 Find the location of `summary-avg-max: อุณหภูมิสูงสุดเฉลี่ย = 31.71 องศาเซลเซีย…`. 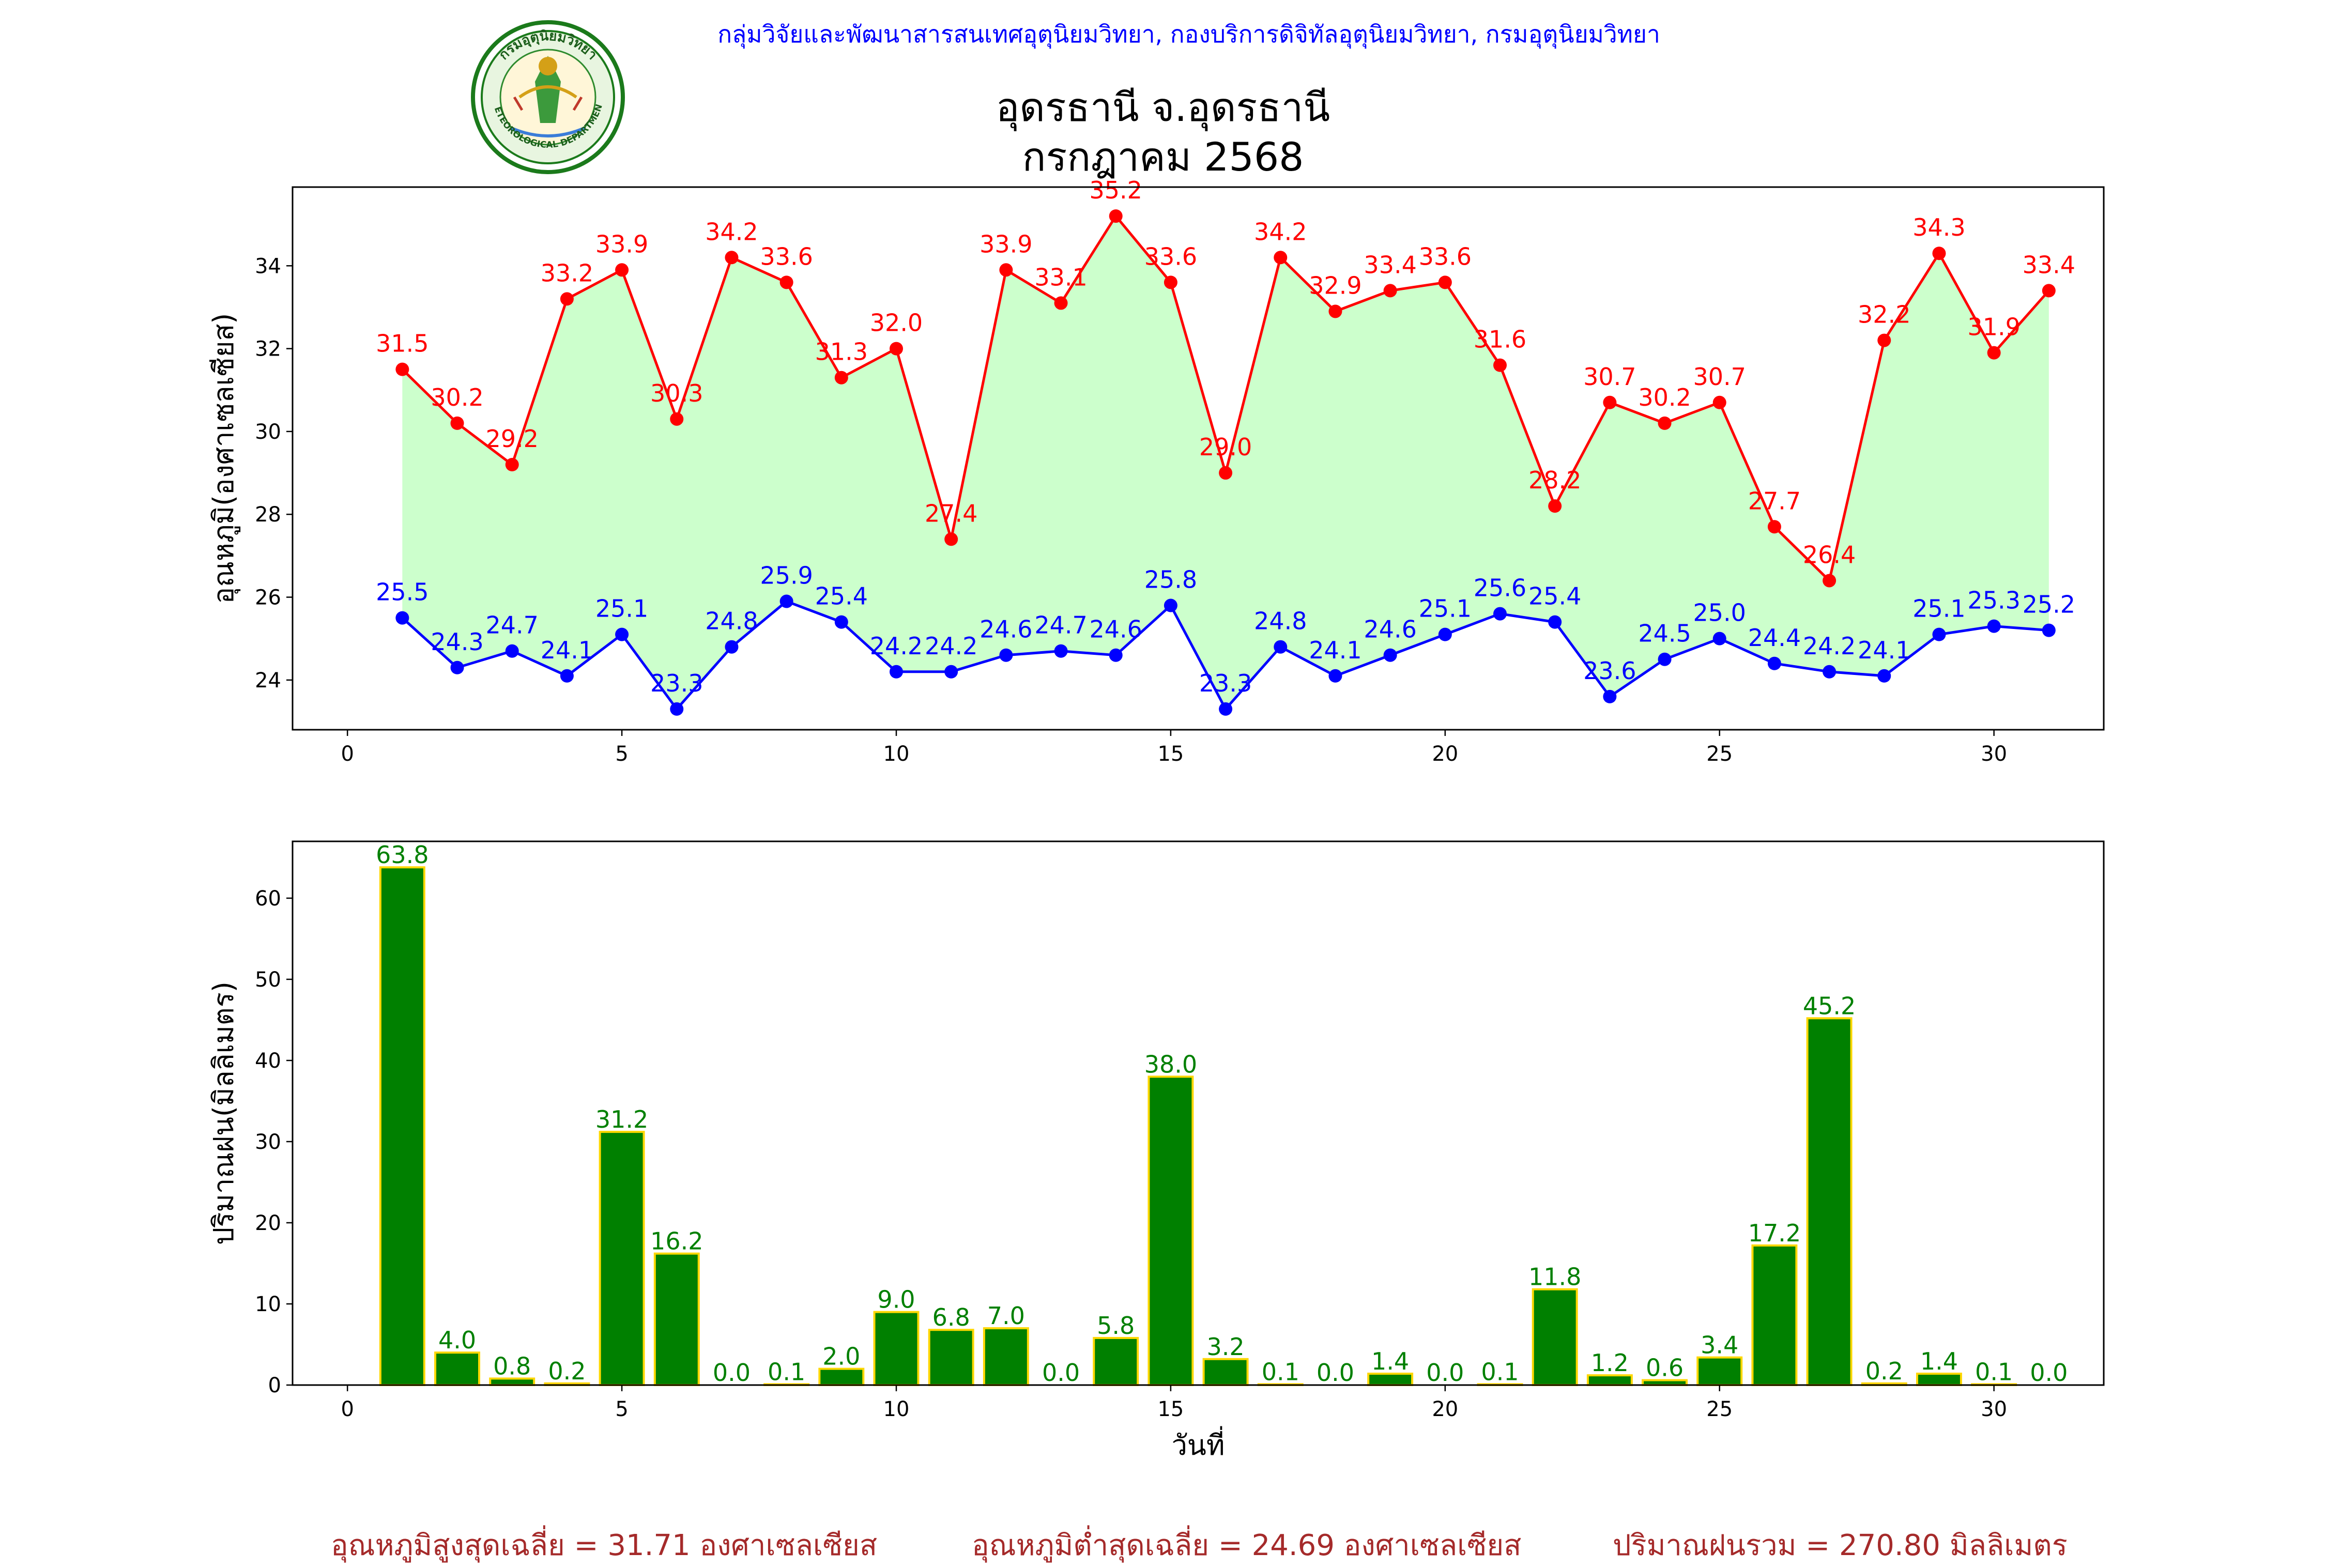

summary-avg-max: อุณหภูมิสูงสุดเฉลี่ย = 31.71 องศาเซลเซีย… is located at coordinates (604, 1545).